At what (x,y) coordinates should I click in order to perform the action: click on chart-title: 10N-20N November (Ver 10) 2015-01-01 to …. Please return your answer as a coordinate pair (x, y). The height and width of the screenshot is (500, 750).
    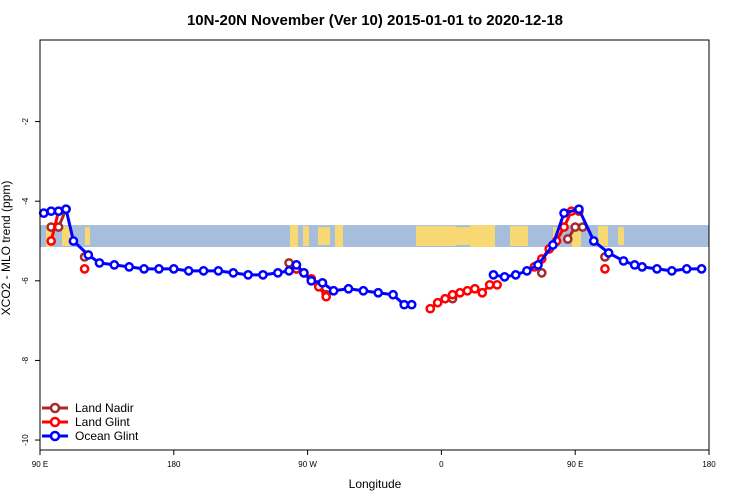
    Looking at the image, I should click on (375, 20).